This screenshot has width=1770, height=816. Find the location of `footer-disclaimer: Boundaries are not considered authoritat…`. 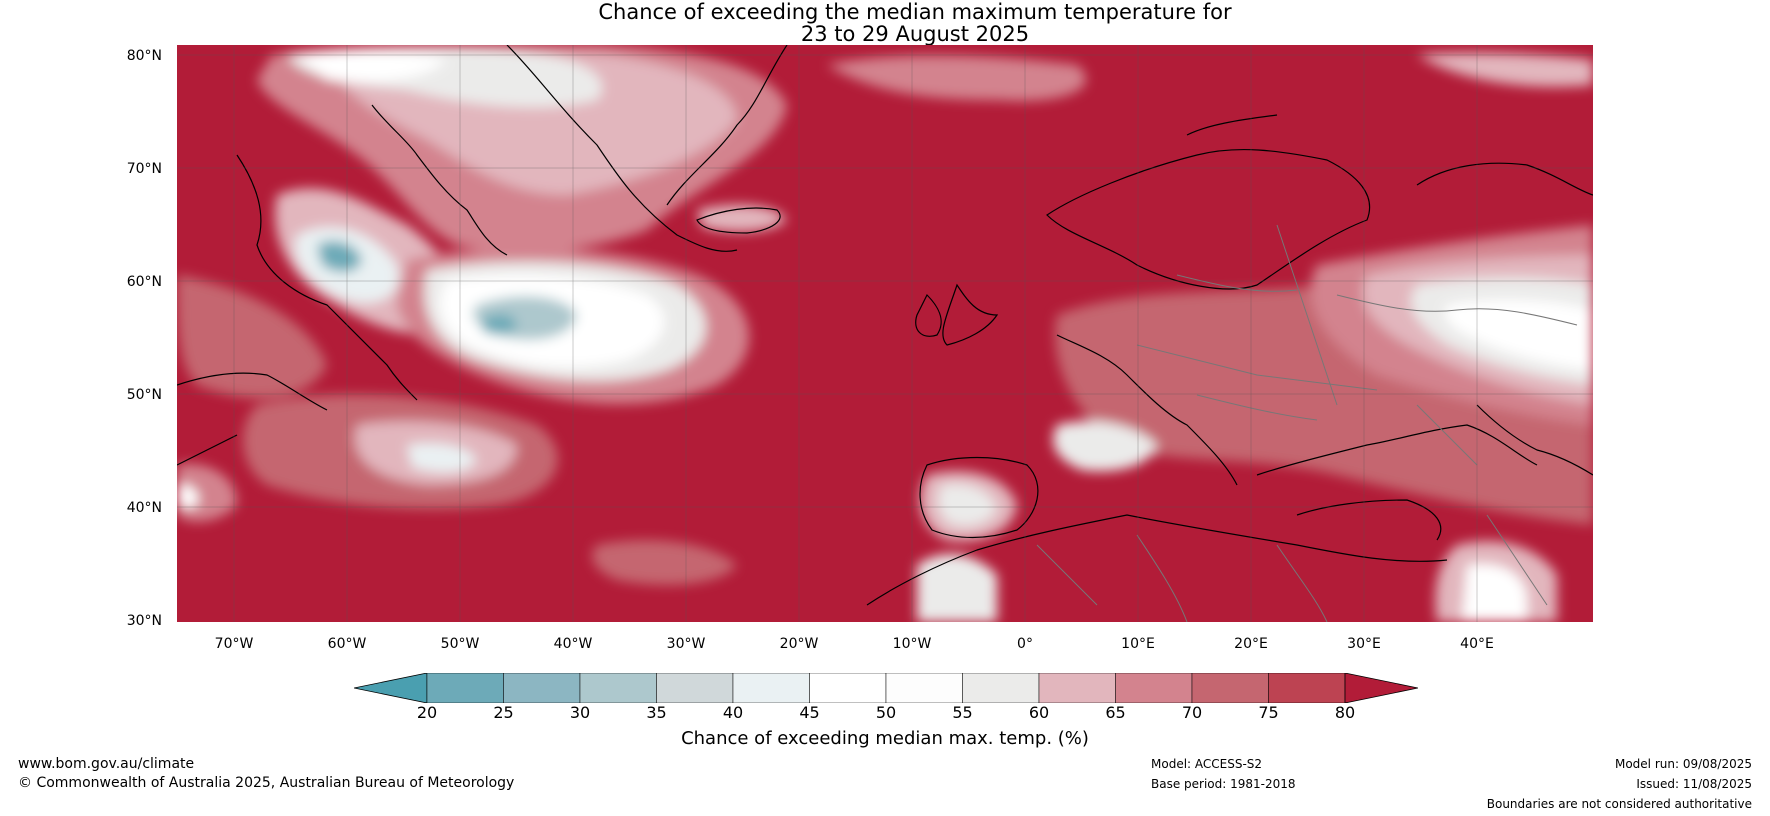

footer-disclaimer: Boundaries are not considered authoritat… is located at coordinates (1619, 804).